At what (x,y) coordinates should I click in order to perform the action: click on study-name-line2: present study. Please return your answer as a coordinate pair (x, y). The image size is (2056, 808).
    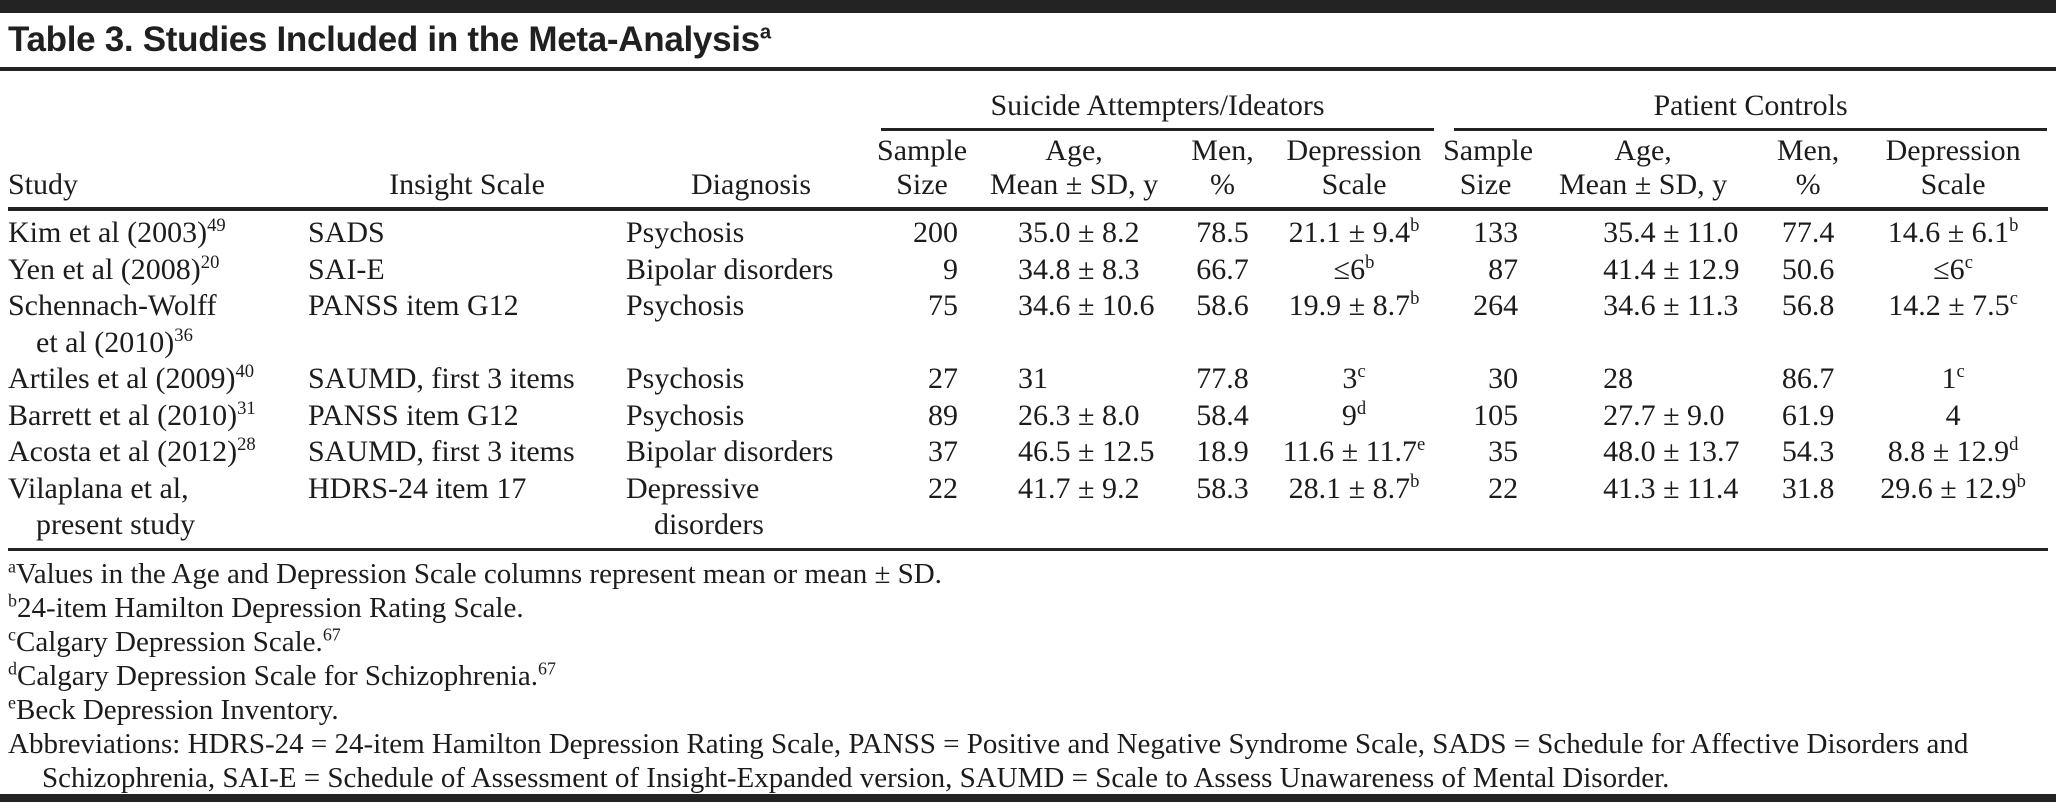
    Looking at the image, I should click on (116, 524).